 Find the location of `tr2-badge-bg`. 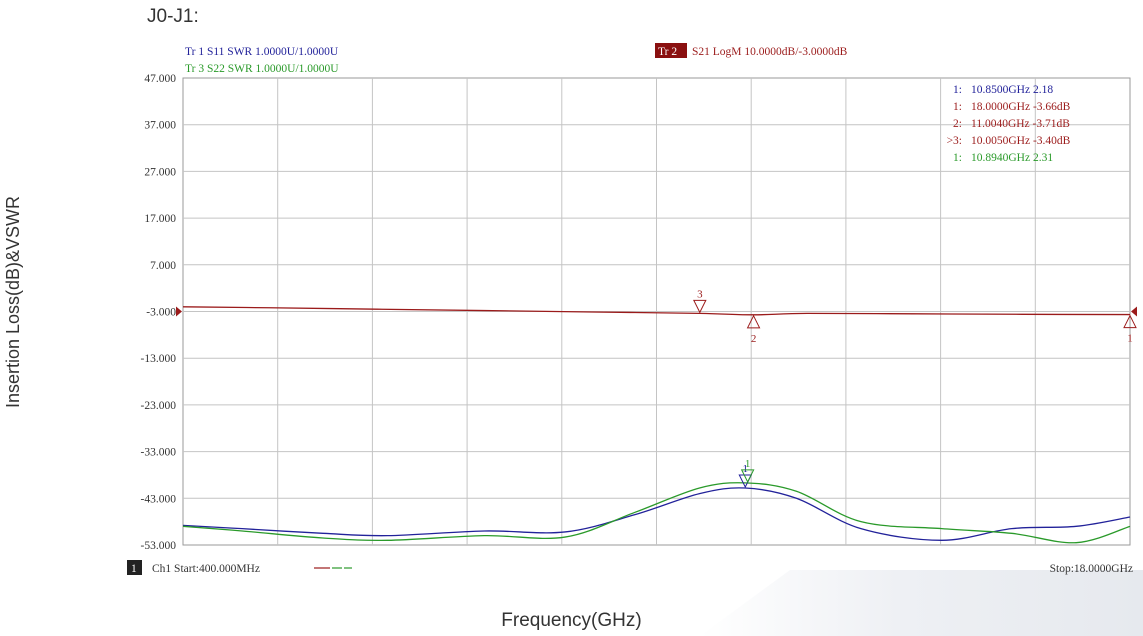

tr2-badge-bg is located at coordinates (671, 50).